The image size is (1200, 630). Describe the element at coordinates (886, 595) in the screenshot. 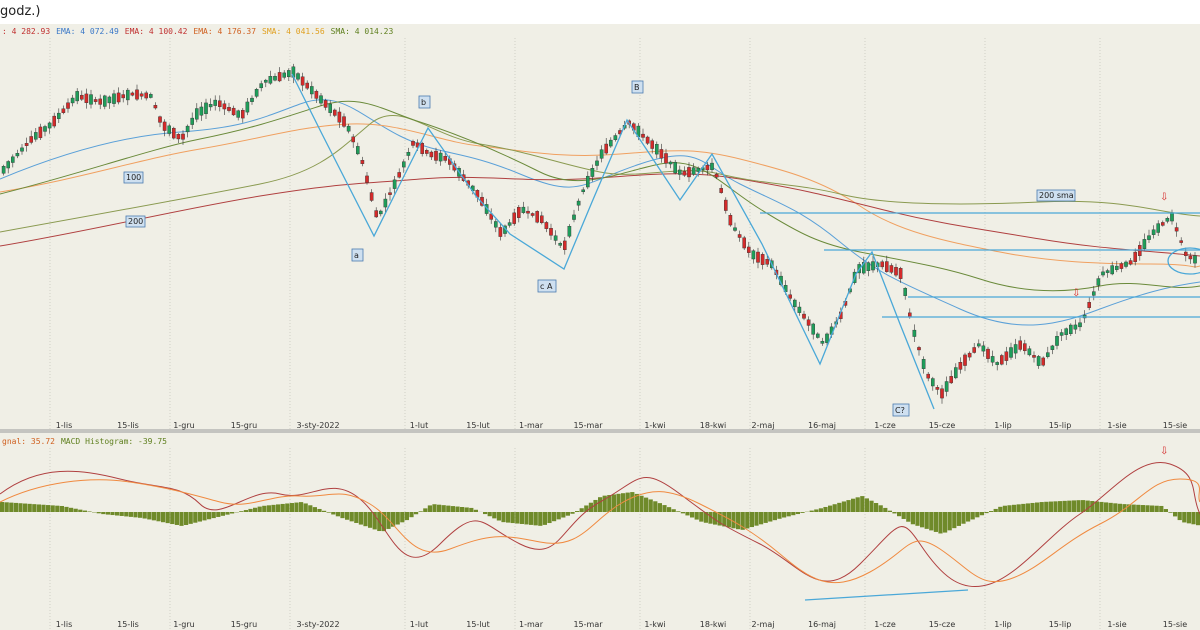

I see `macd-divergence-line` at that location.